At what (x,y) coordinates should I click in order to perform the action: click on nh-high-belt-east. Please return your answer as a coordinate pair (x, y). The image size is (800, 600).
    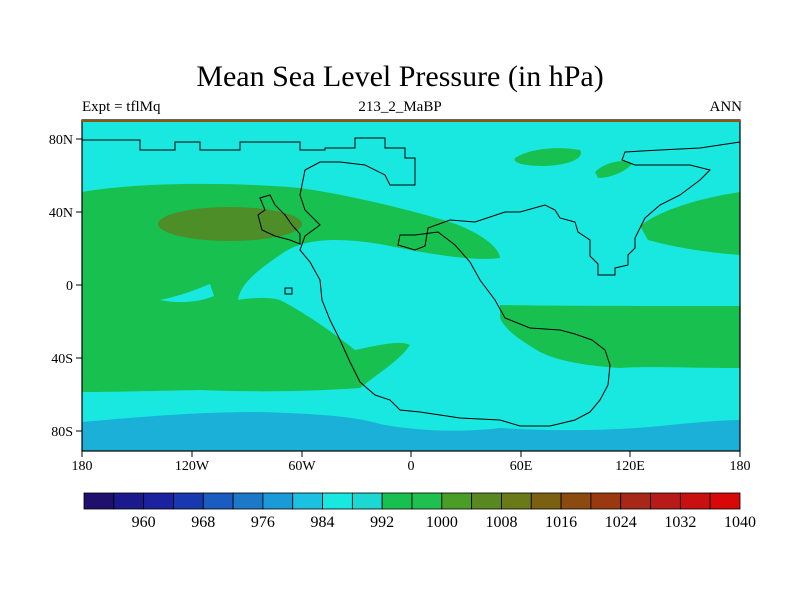
    Looking at the image, I should click on (690, 223).